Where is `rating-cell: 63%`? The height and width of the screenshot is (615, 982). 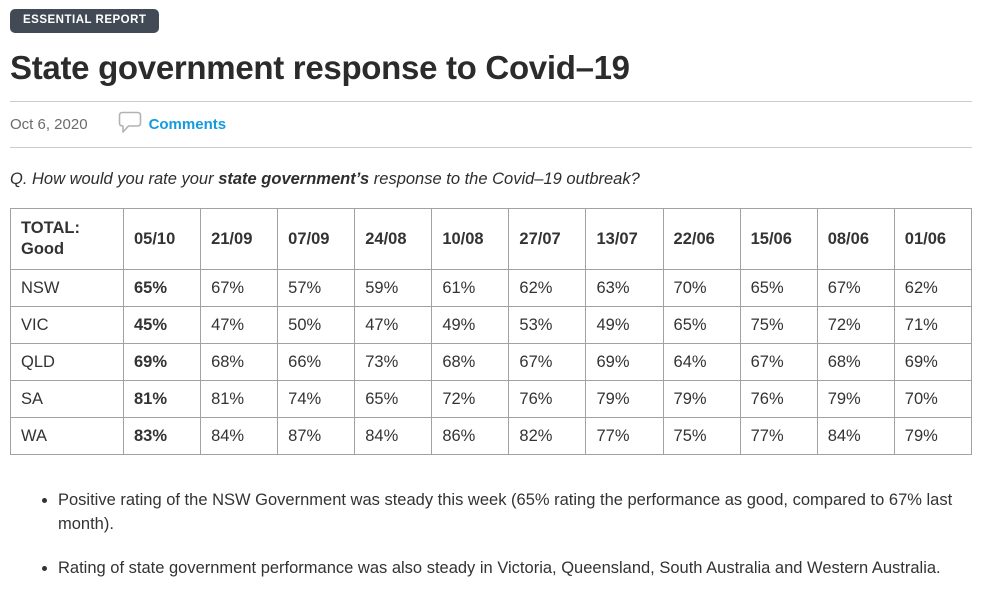
rating-cell: 63% is located at coordinates (624, 288).